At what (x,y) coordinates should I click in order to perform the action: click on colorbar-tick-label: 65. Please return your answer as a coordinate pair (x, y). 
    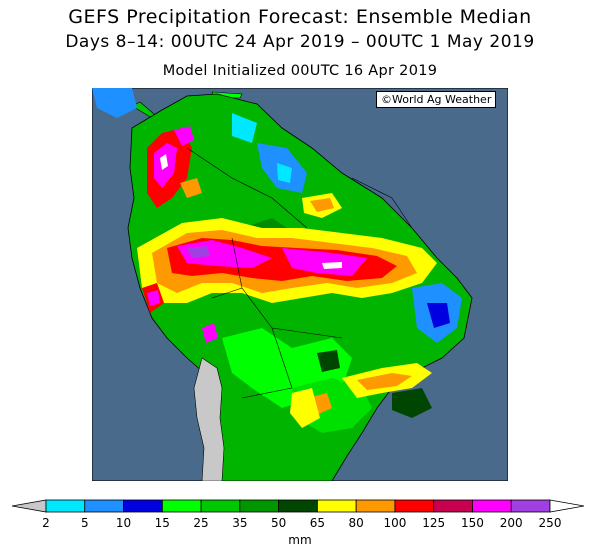
    Looking at the image, I should click on (317, 523).